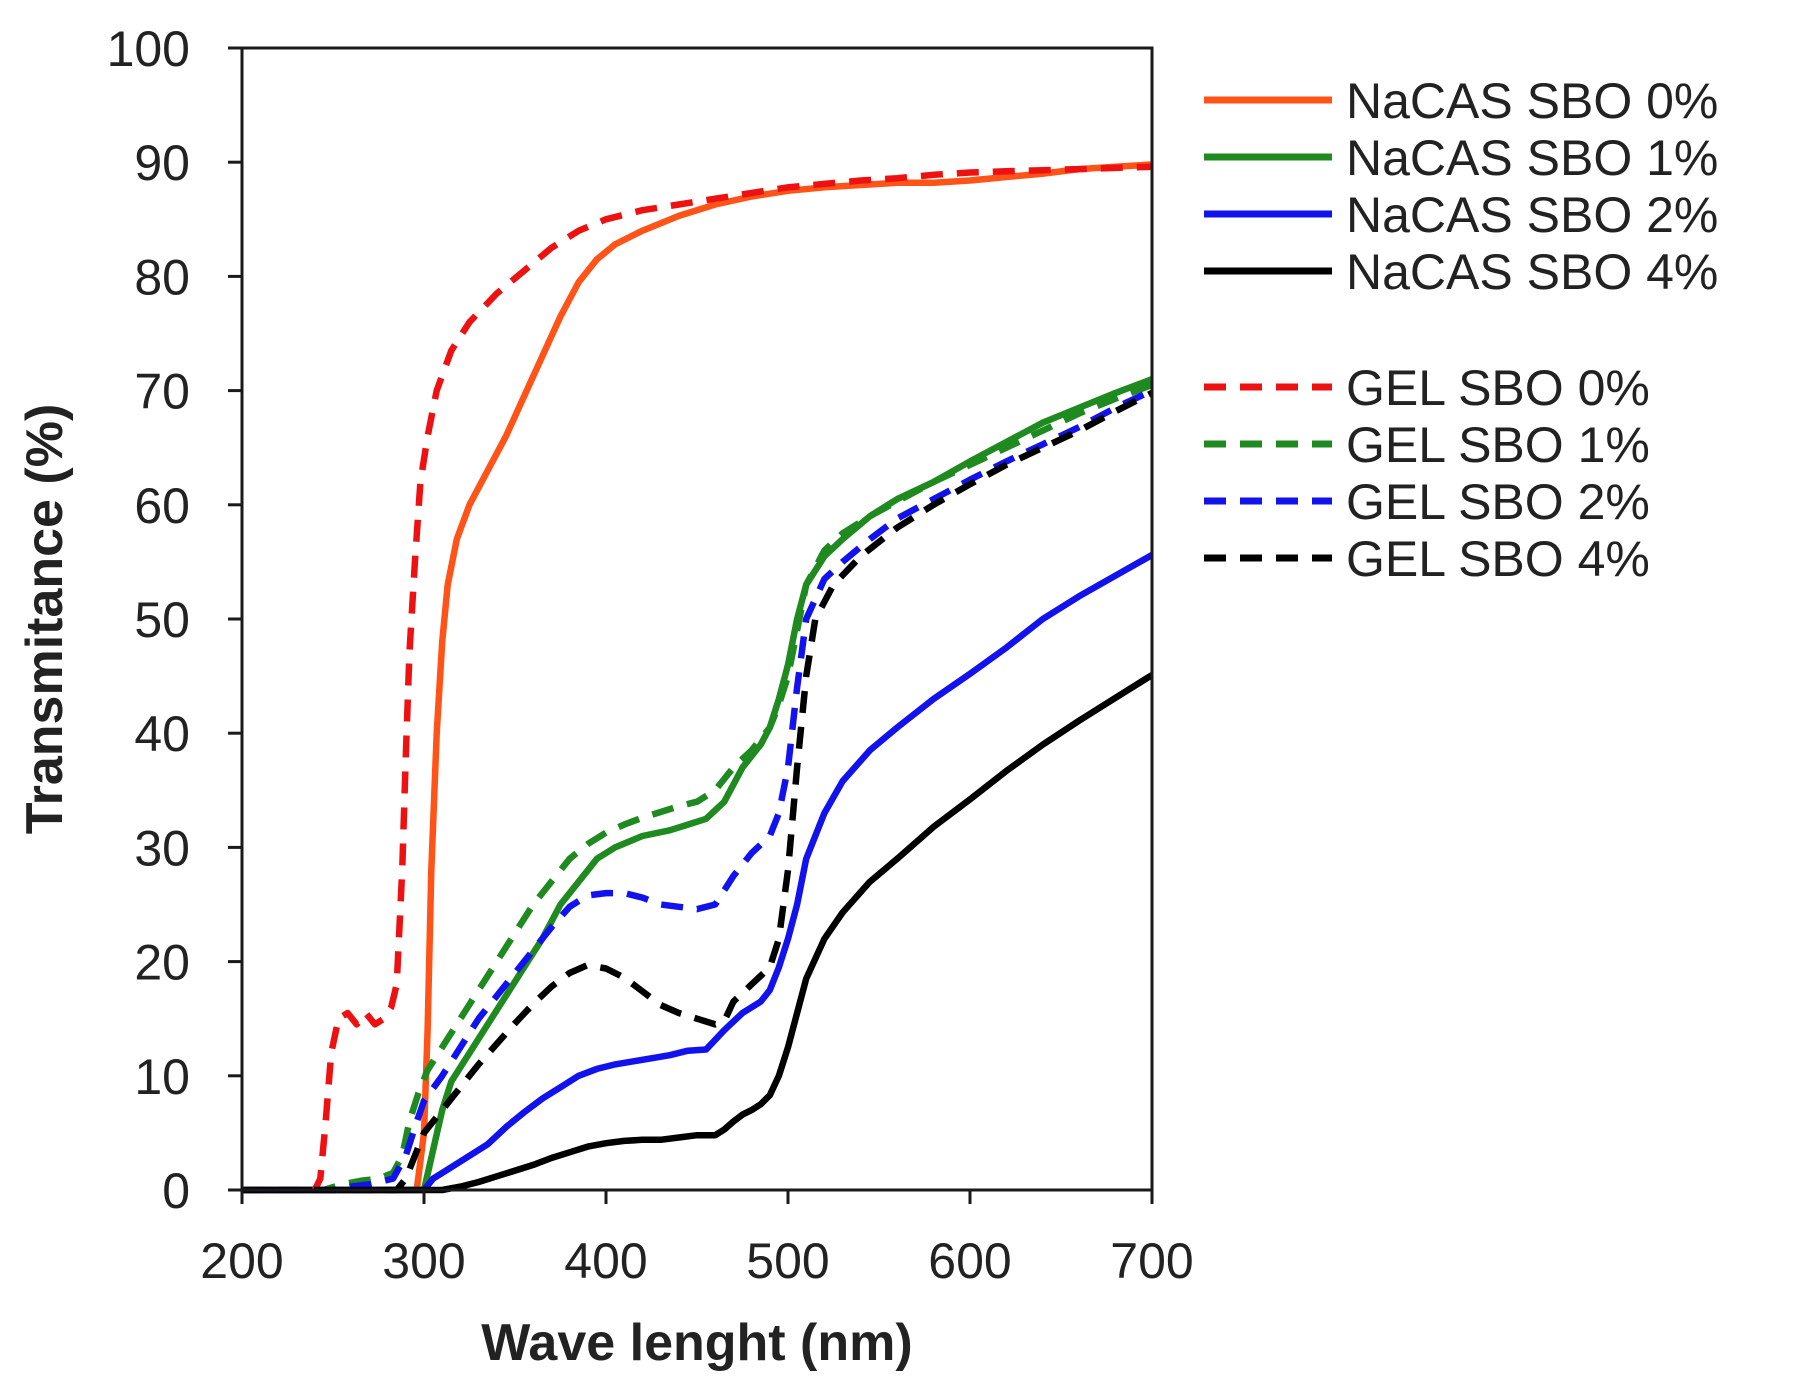 The width and height of the screenshot is (1794, 1388). I want to click on x-axis-title: Wave lenght (nm), so click(696, 1343).